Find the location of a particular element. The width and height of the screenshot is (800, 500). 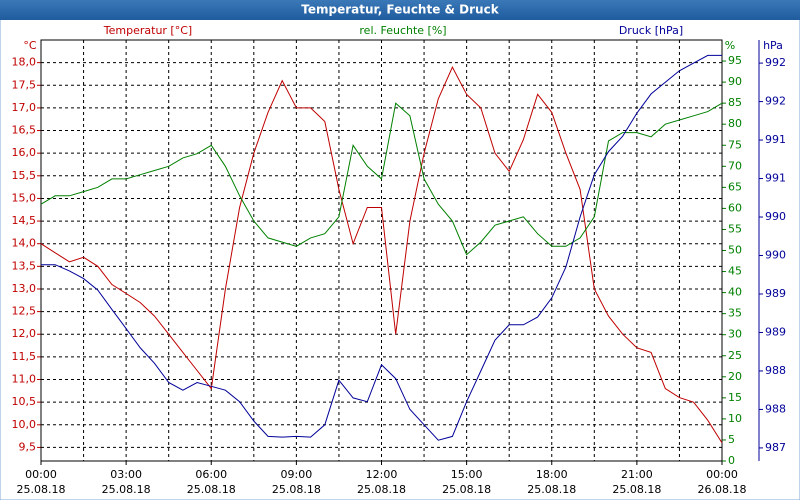

y2-tick-label: 40 is located at coordinates (735, 292).